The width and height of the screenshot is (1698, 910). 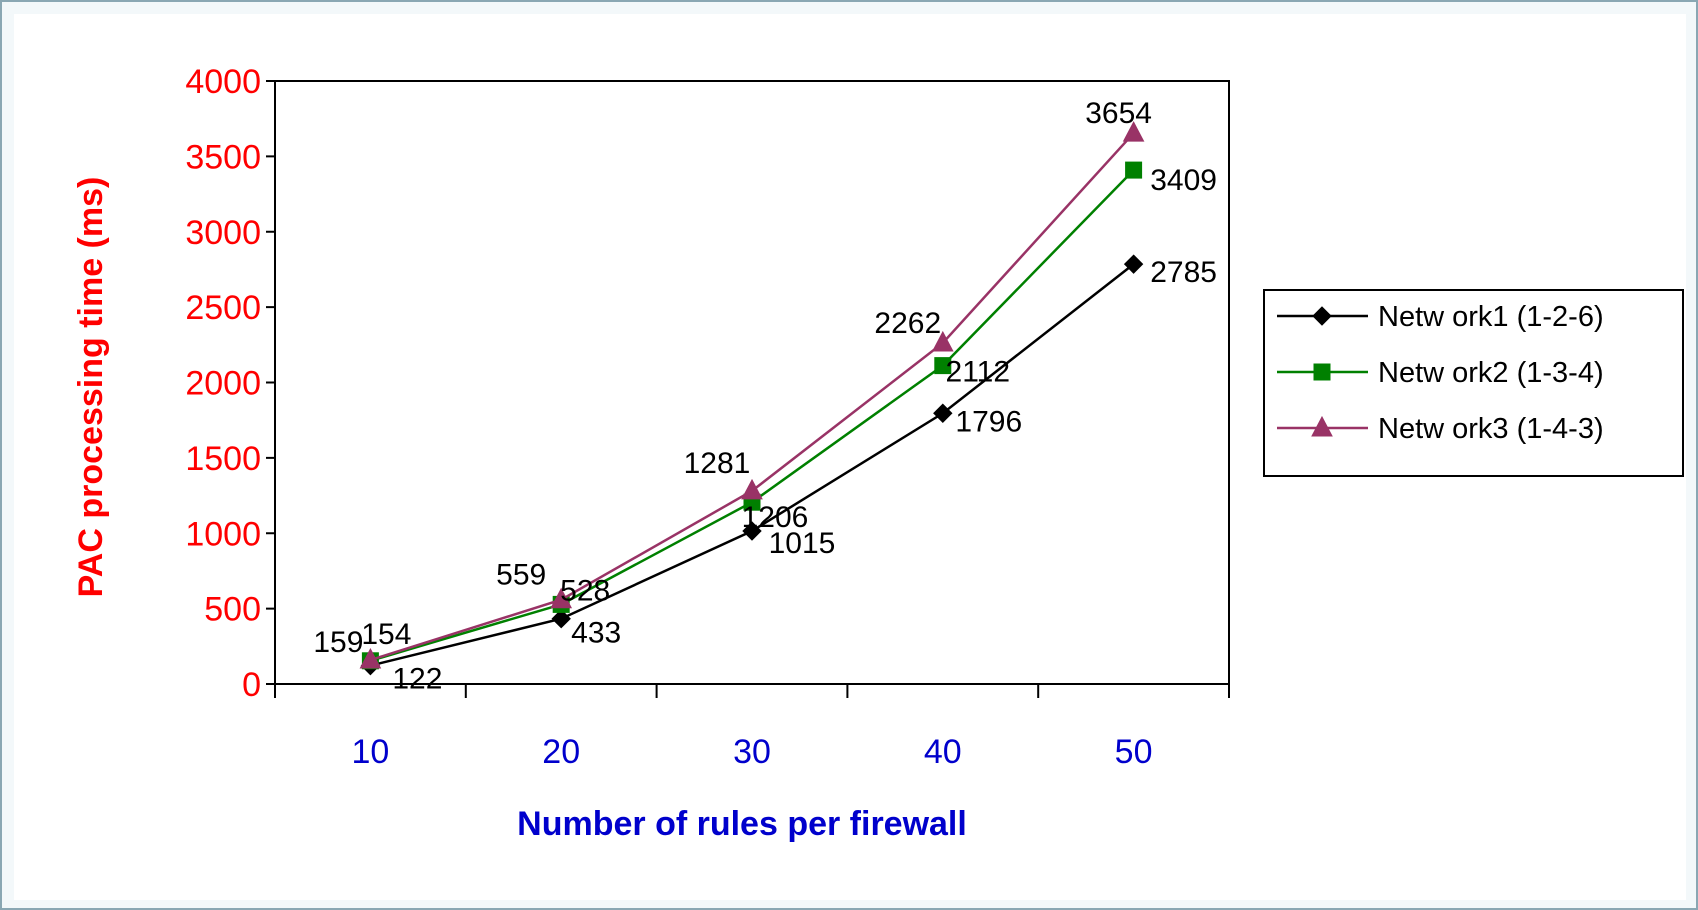 I want to click on x-tick-label: 40, so click(x=943, y=752).